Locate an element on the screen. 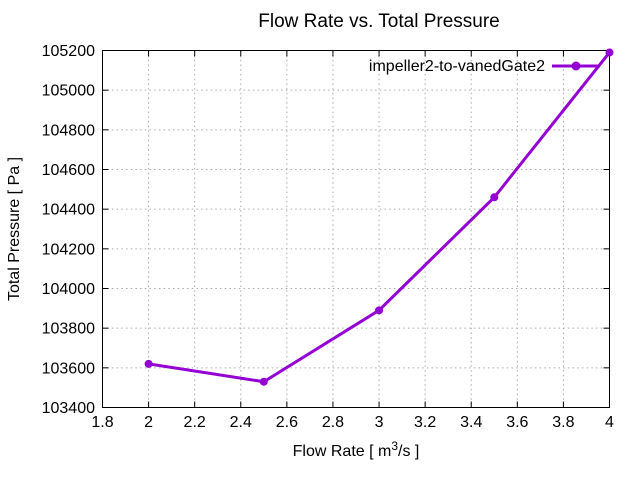 Image resolution: width=640 pixels, height=480 pixels. y-tick-label: 104000 is located at coordinates (68, 289).